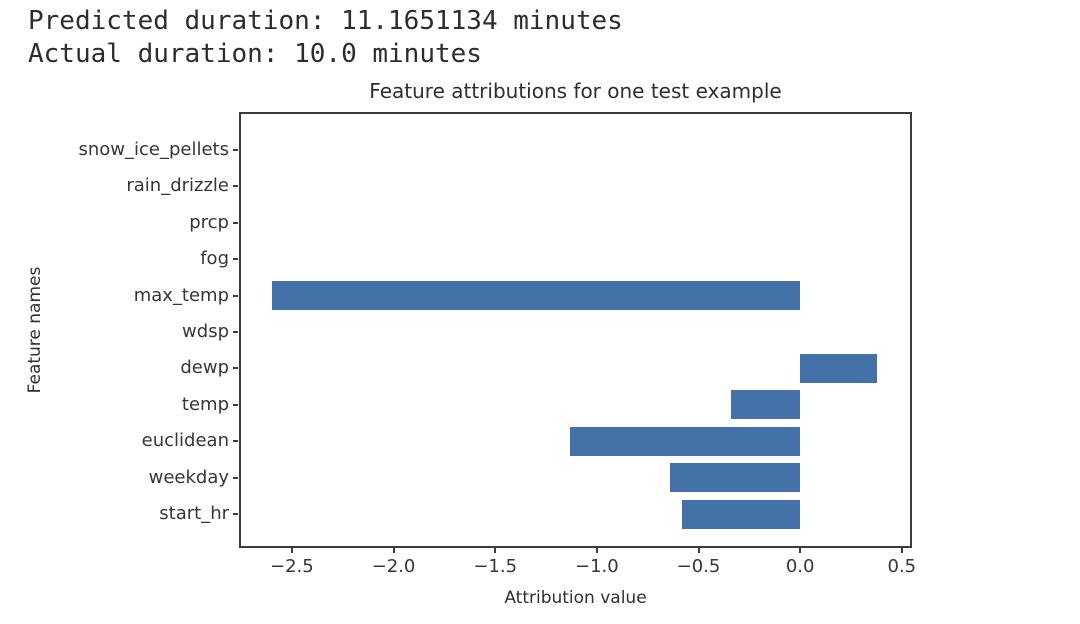 This screenshot has width=1080, height=624. Describe the element at coordinates (741, 514) in the screenshot. I see `bar-start_hr` at that location.